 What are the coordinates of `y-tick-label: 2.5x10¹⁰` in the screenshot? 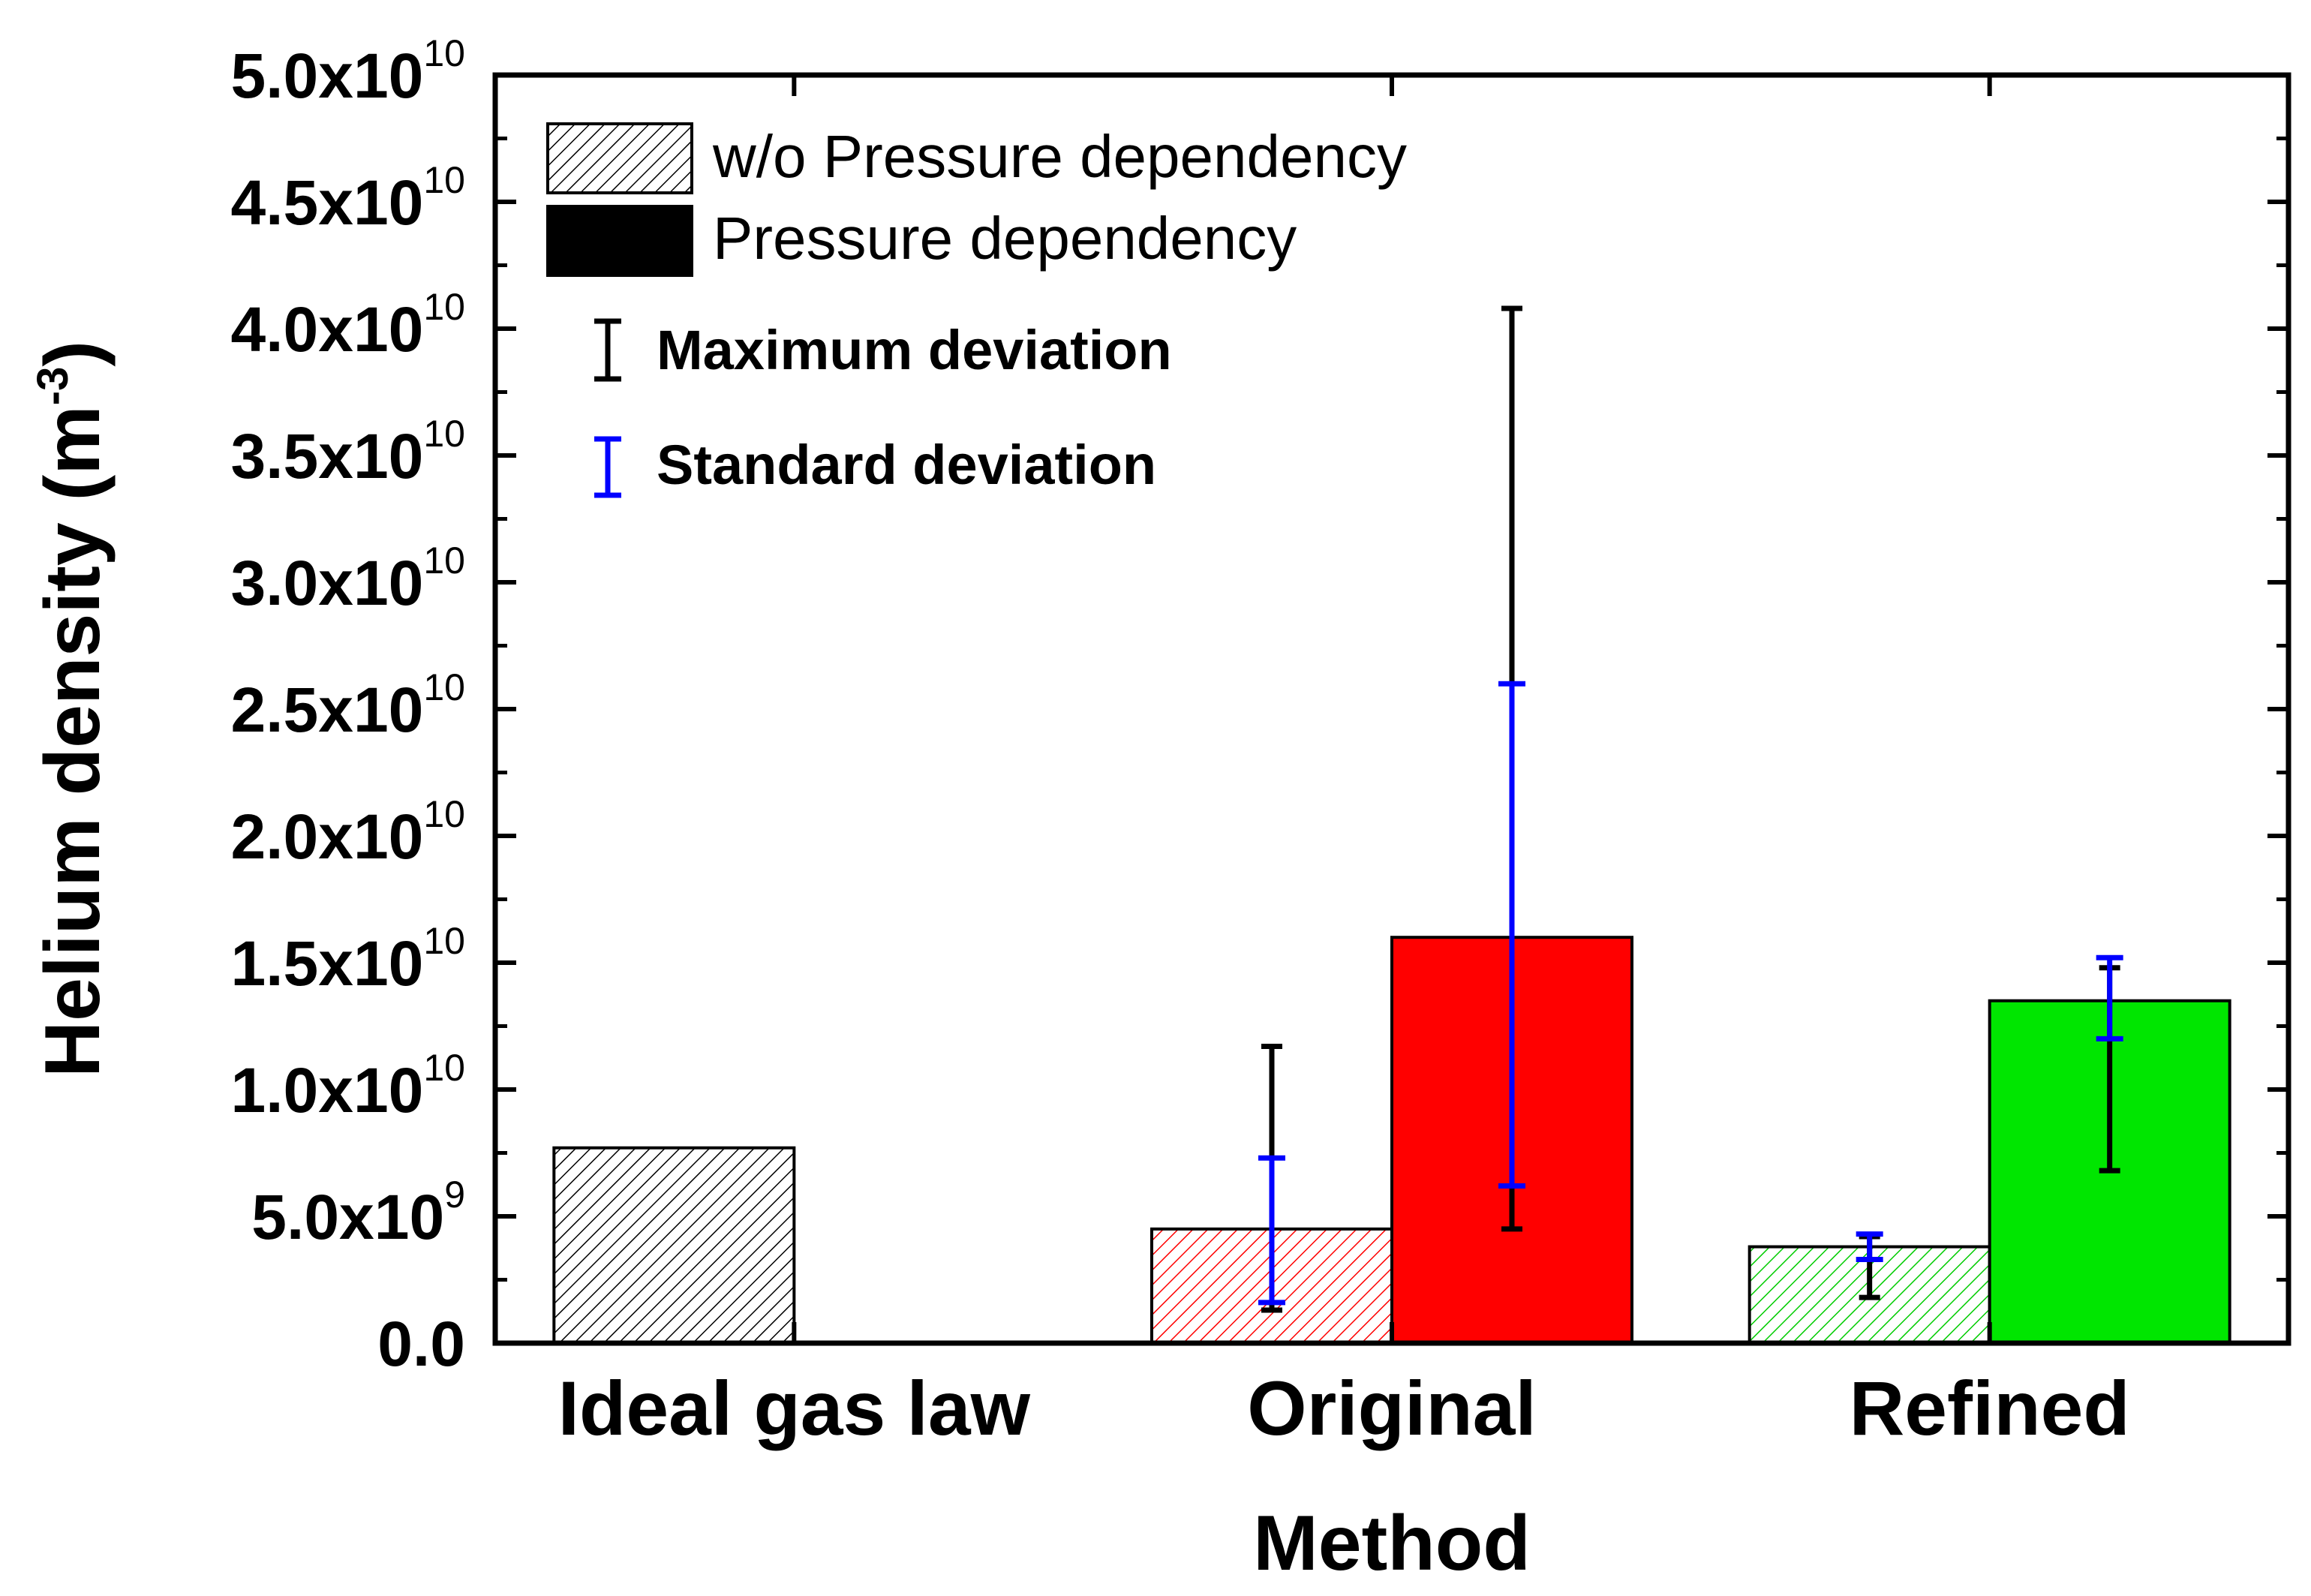 It's located at (347, 705).